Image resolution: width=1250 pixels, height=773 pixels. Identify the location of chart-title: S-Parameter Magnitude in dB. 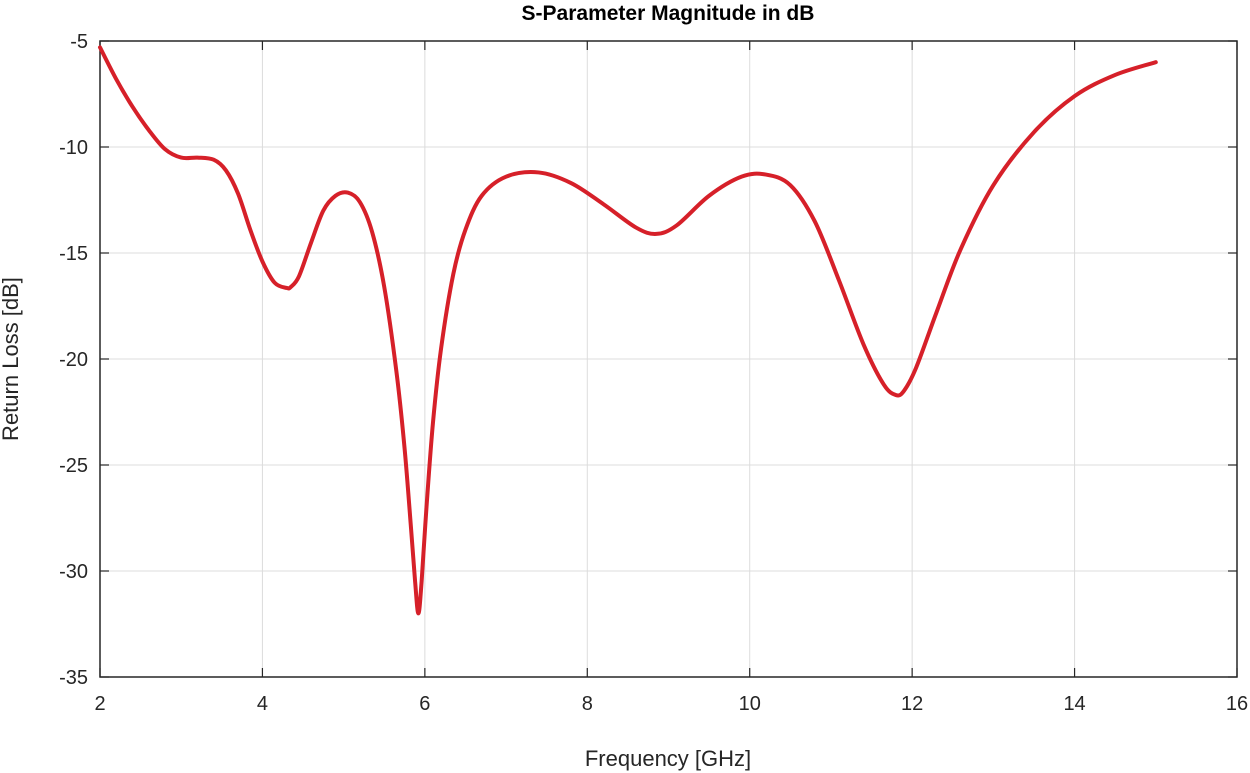
(668, 13).